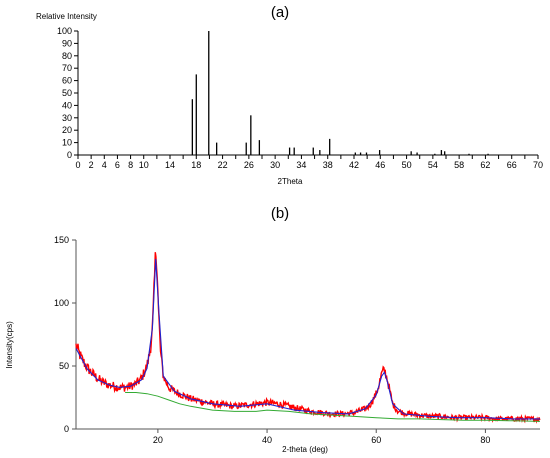 The height and width of the screenshot is (458, 550). Describe the element at coordinates (130, 165) in the screenshot. I see `panel-a-x-tick-label: 8` at that location.